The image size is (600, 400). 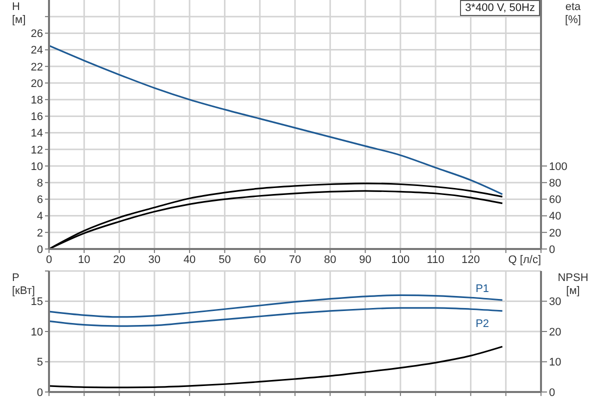 What do you see at coordinates (39, 200) in the screenshot?
I see `y-tick-label: 6` at bounding box center [39, 200].